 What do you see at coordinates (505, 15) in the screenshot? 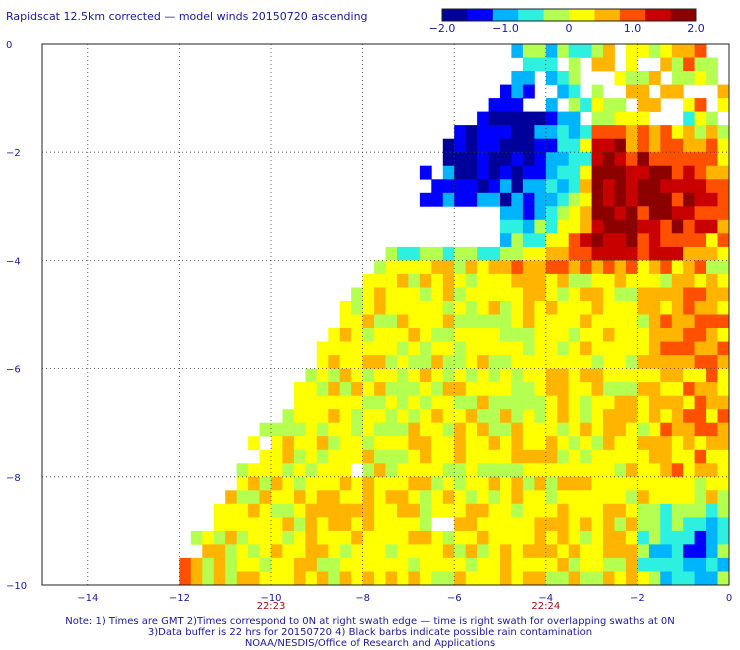
I see `colorbar-segment` at bounding box center [505, 15].